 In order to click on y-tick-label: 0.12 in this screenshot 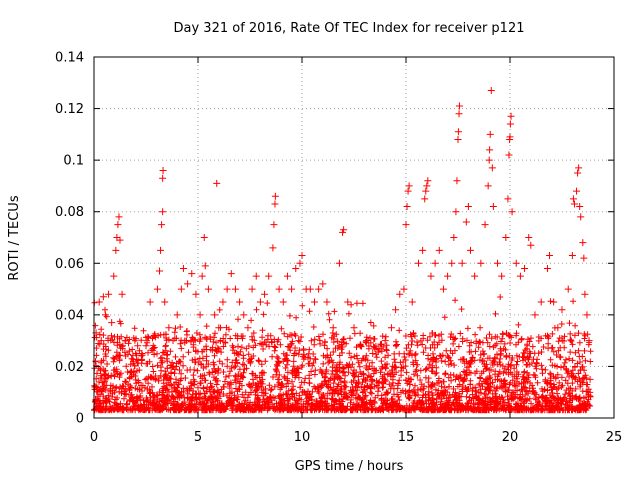, I will do `click(69, 109)`.